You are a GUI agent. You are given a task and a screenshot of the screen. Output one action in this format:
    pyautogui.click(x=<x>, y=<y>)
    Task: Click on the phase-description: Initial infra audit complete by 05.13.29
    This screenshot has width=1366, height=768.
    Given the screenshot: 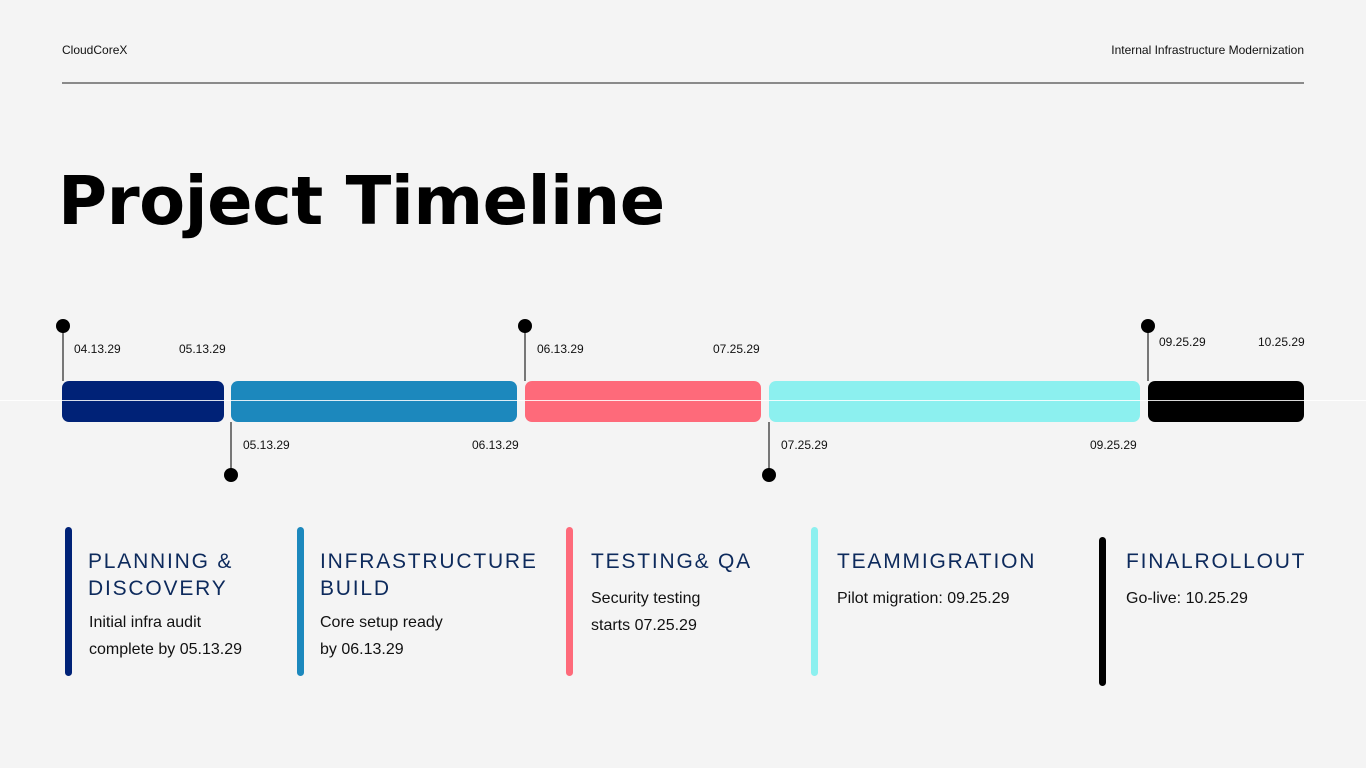 What is the action you would take?
    pyautogui.click(x=165, y=636)
    